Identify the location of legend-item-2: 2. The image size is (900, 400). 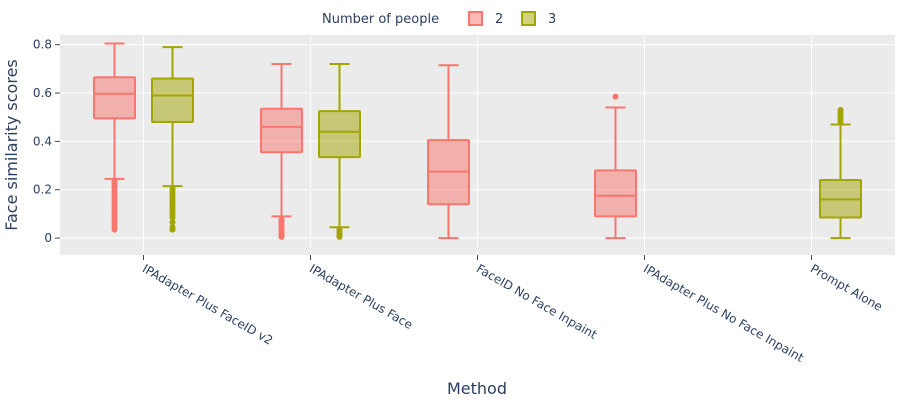
(485, 19).